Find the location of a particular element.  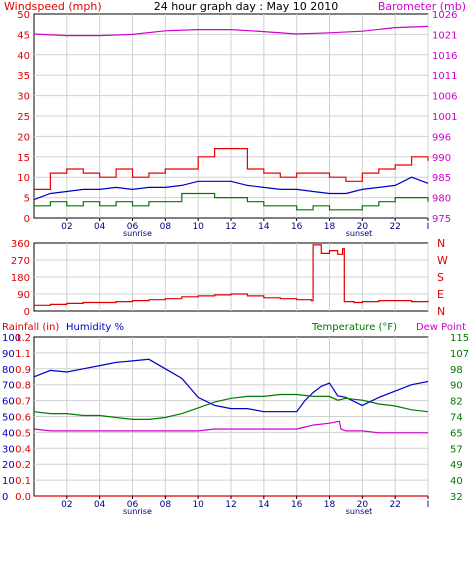

wind-axis-ytick-label: 10 is located at coordinates (23, 178).